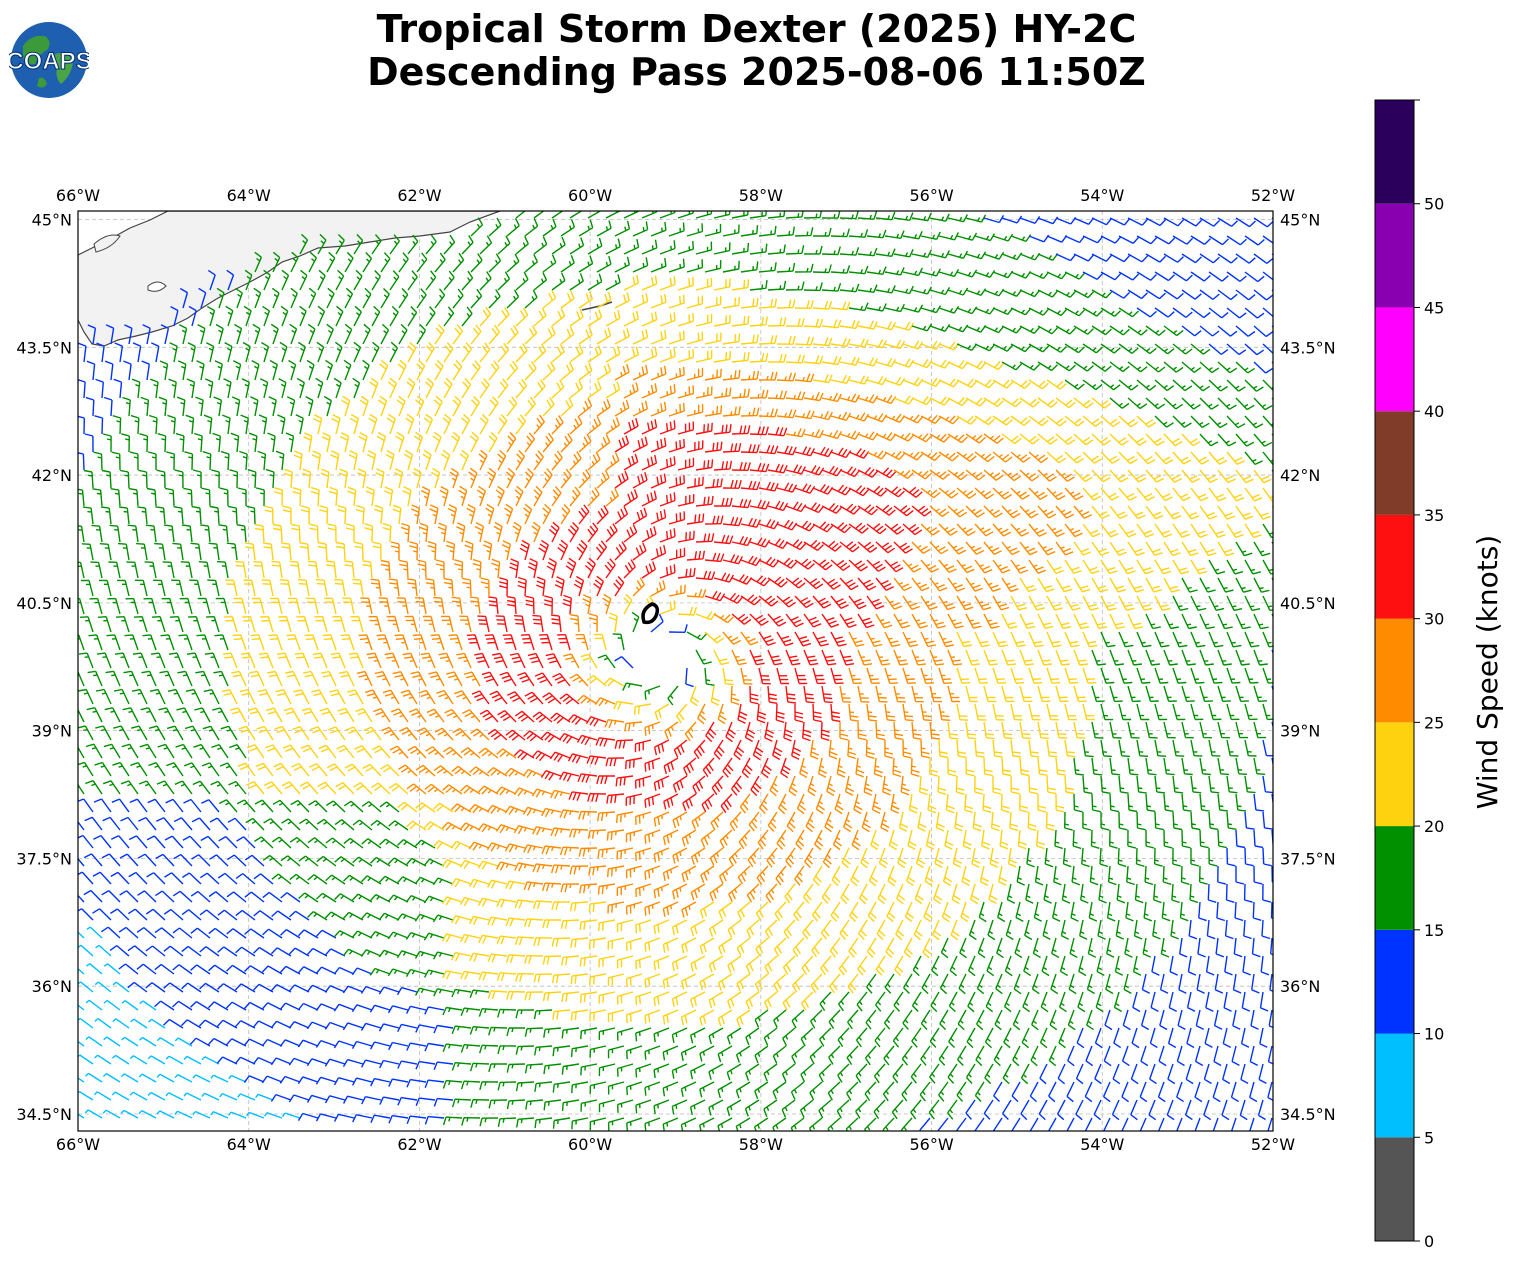 Image resolution: width=1513 pixels, height=1264 pixels. What do you see at coordinates (756, 29) in the screenshot?
I see `chart-title-line1: Tropical Storm Dexter (2025) HY-2C` at bounding box center [756, 29].